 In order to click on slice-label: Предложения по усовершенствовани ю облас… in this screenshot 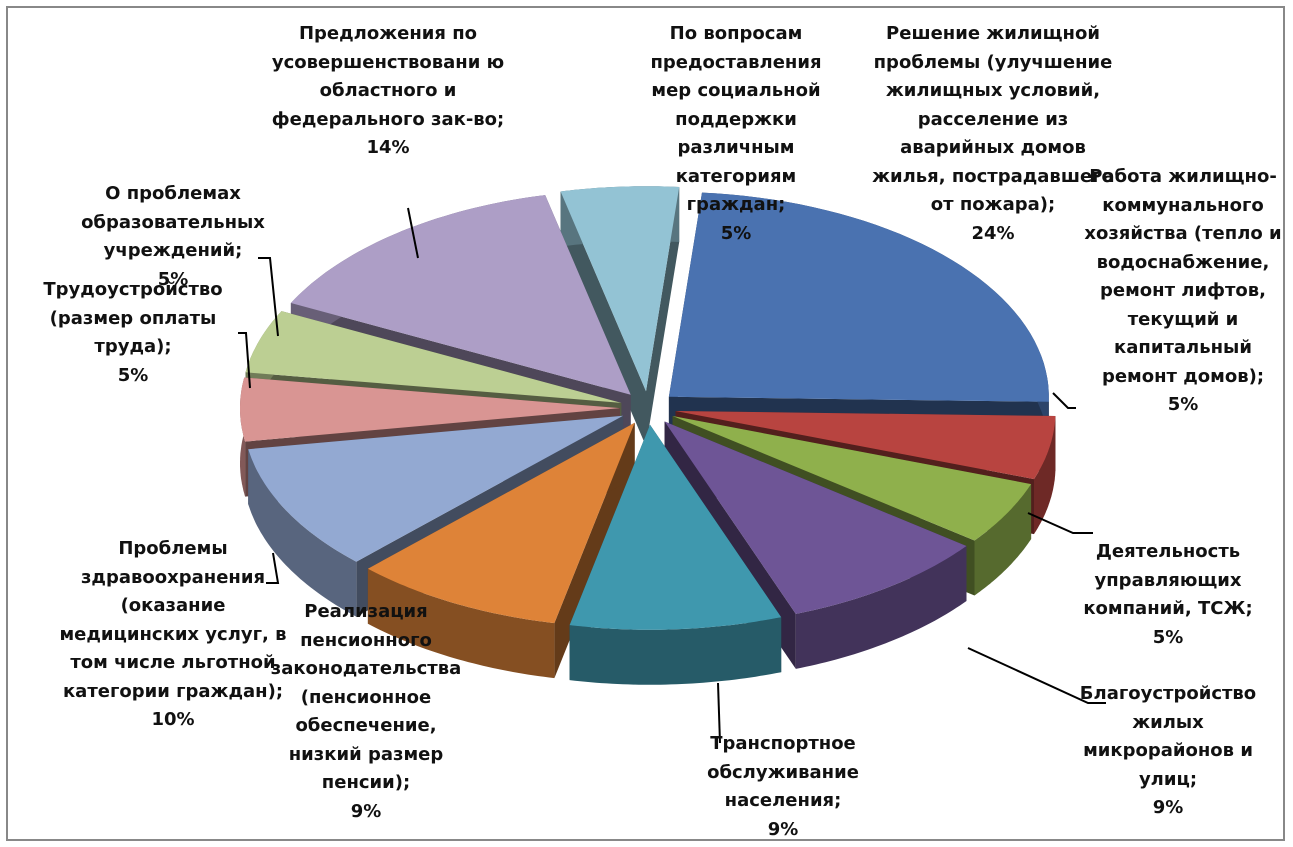, I will do `click(388, 91)`.